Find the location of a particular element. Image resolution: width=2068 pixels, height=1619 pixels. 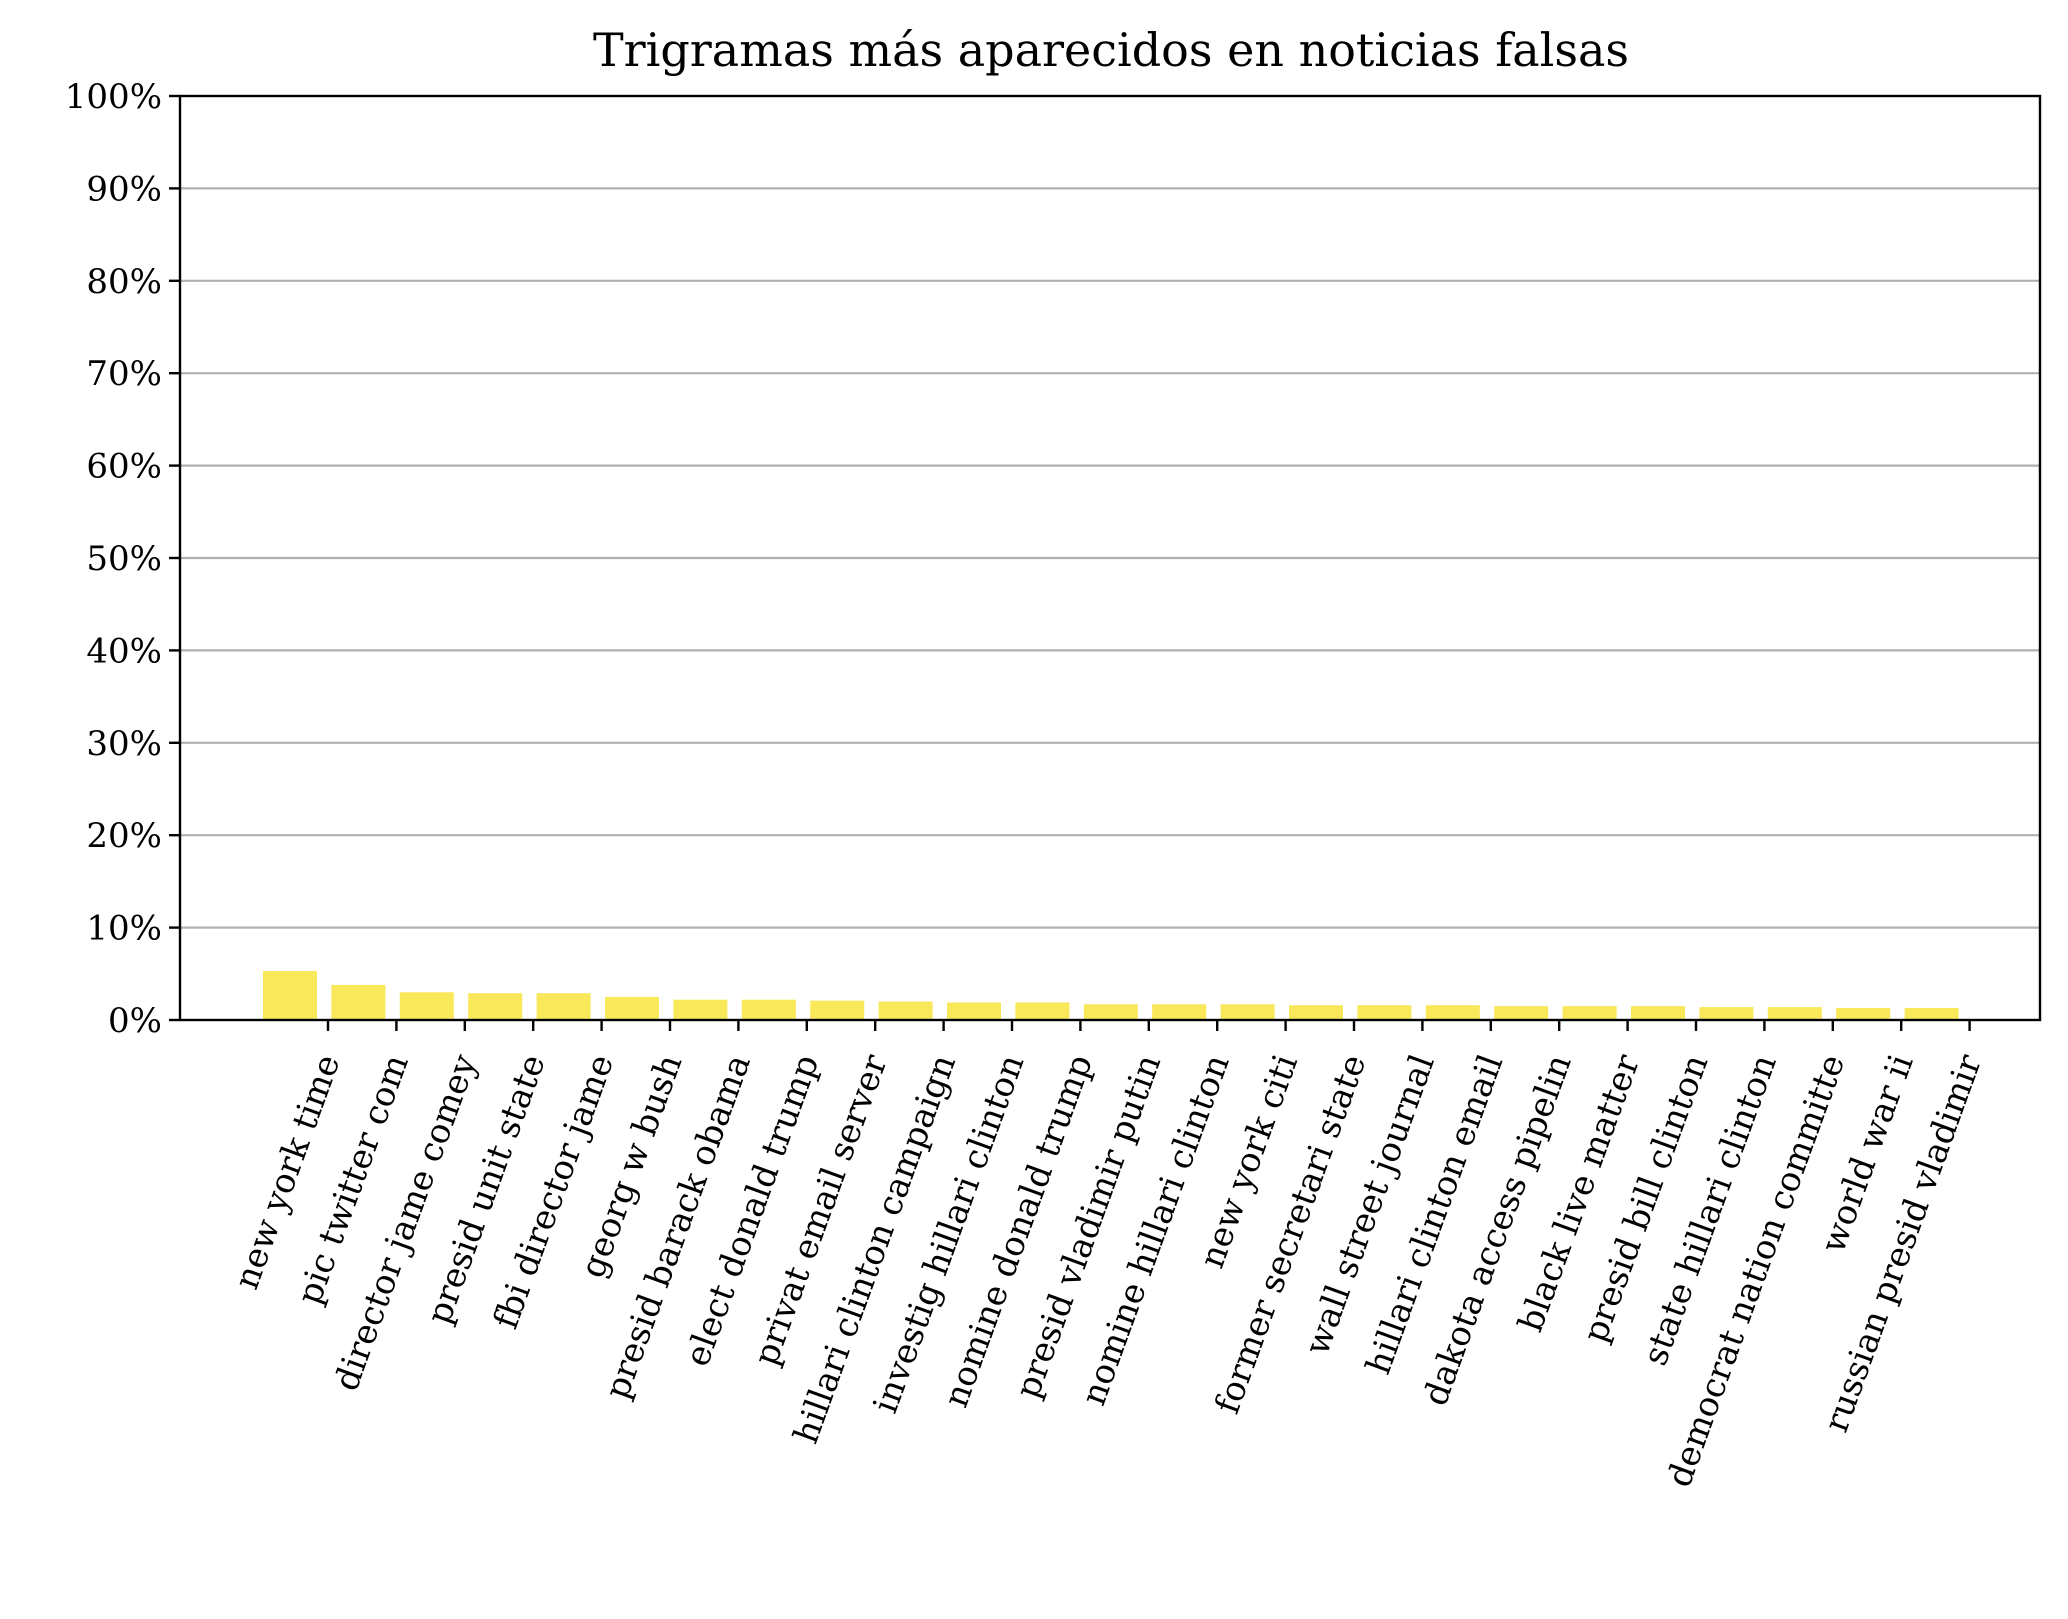

y-tick-label: 100% is located at coordinates (113, 97).